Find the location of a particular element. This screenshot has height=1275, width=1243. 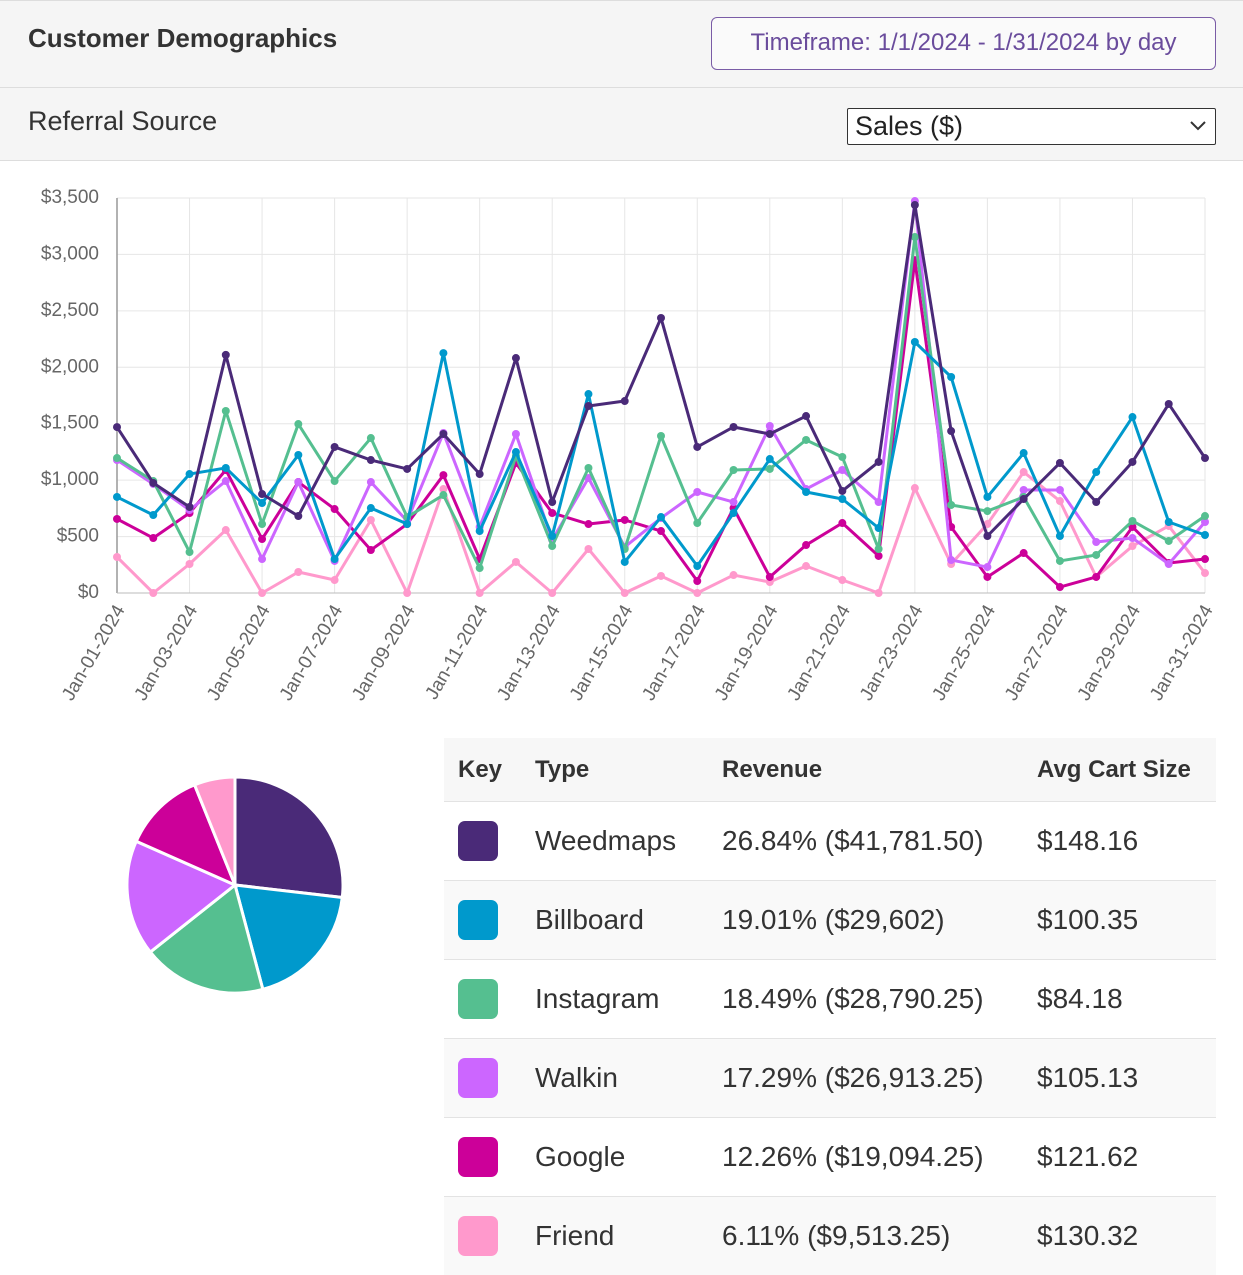

avg-cart-cell: $148.16 is located at coordinates (1088, 840).